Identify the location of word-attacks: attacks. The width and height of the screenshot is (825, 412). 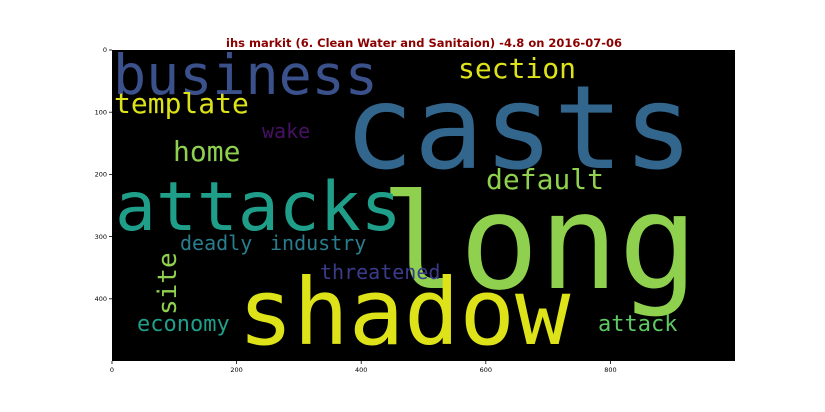
(258, 207).